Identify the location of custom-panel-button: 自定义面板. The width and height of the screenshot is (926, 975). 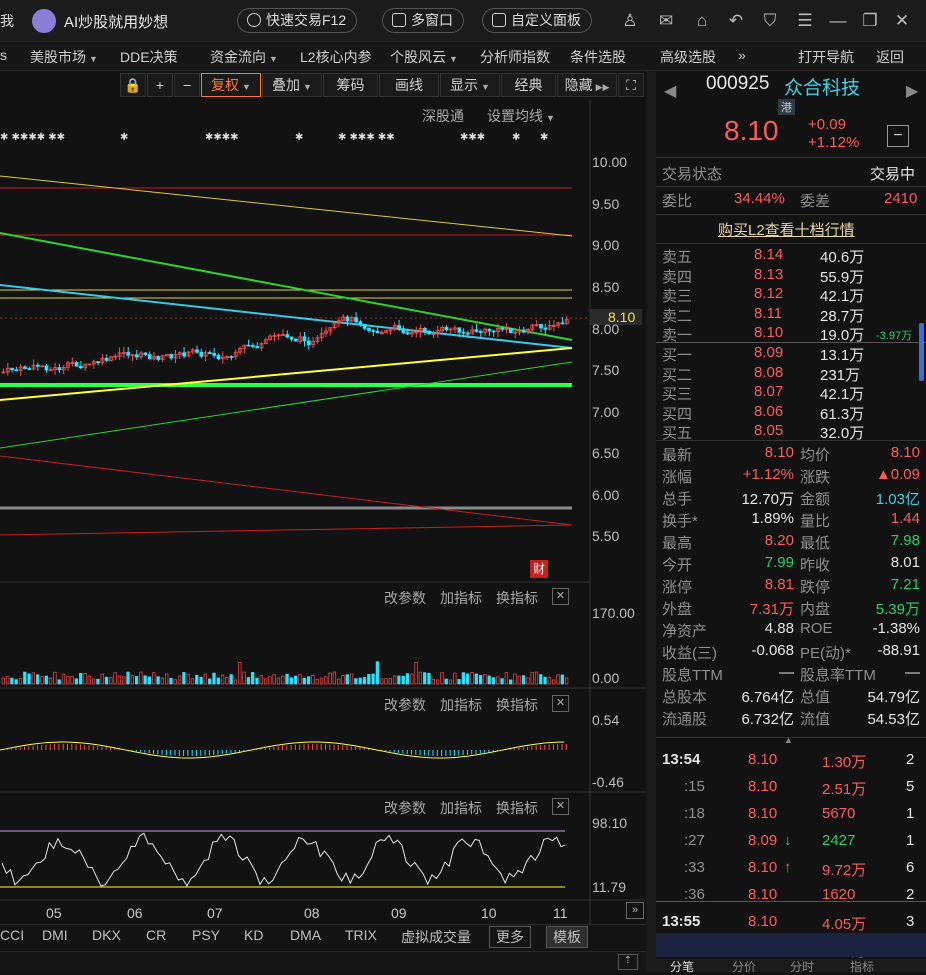
(537, 20).